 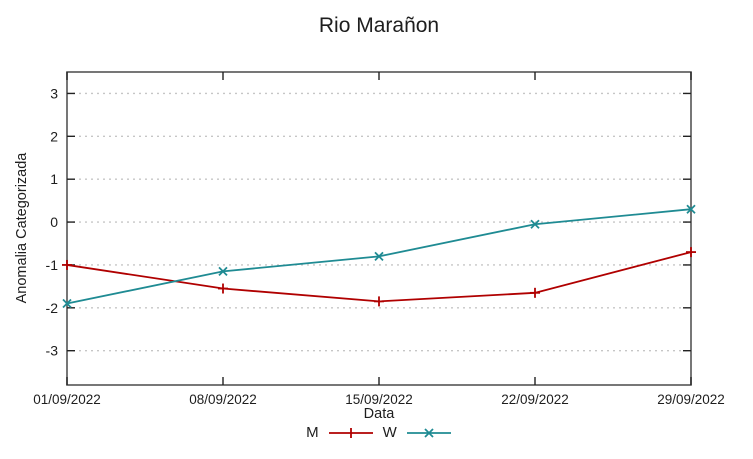 What do you see at coordinates (54, 93) in the screenshot?
I see `y-tick-label: 3` at bounding box center [54, 93].